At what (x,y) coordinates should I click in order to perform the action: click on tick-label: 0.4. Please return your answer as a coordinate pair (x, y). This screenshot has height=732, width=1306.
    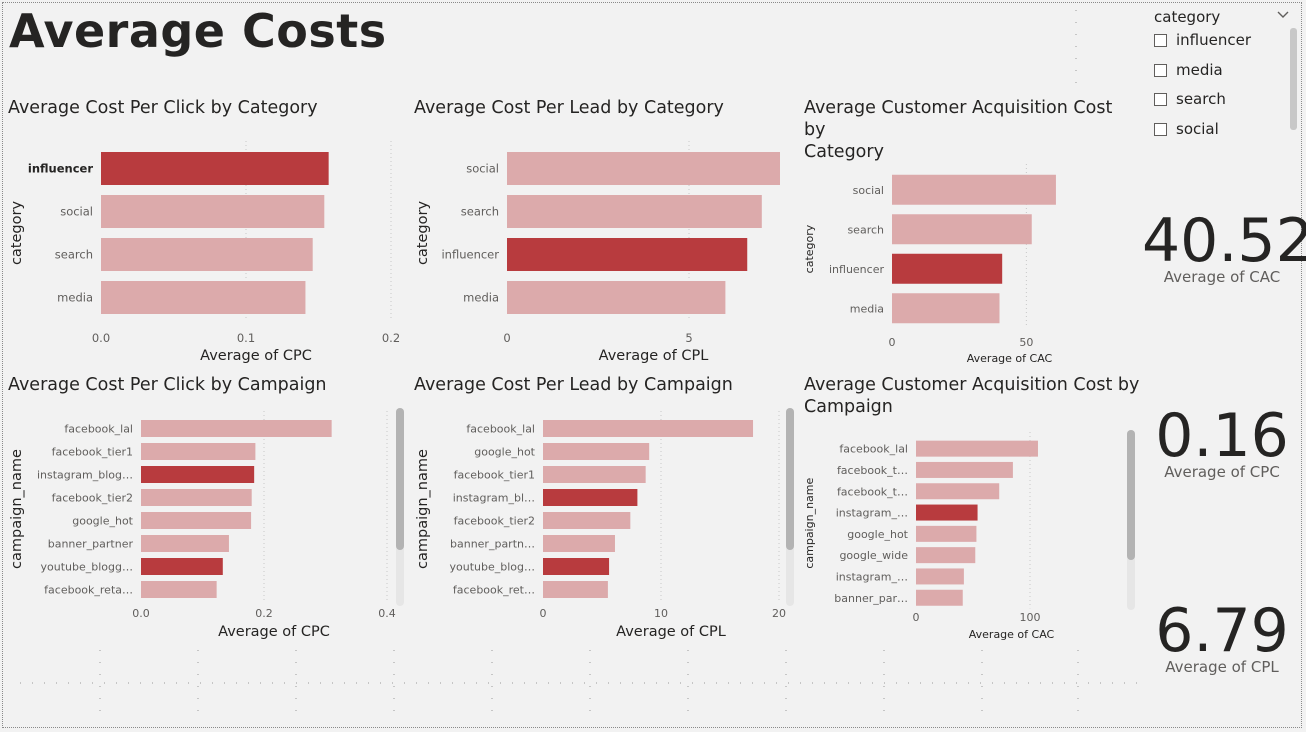
    Looking at the image, I should click on (387, 613).